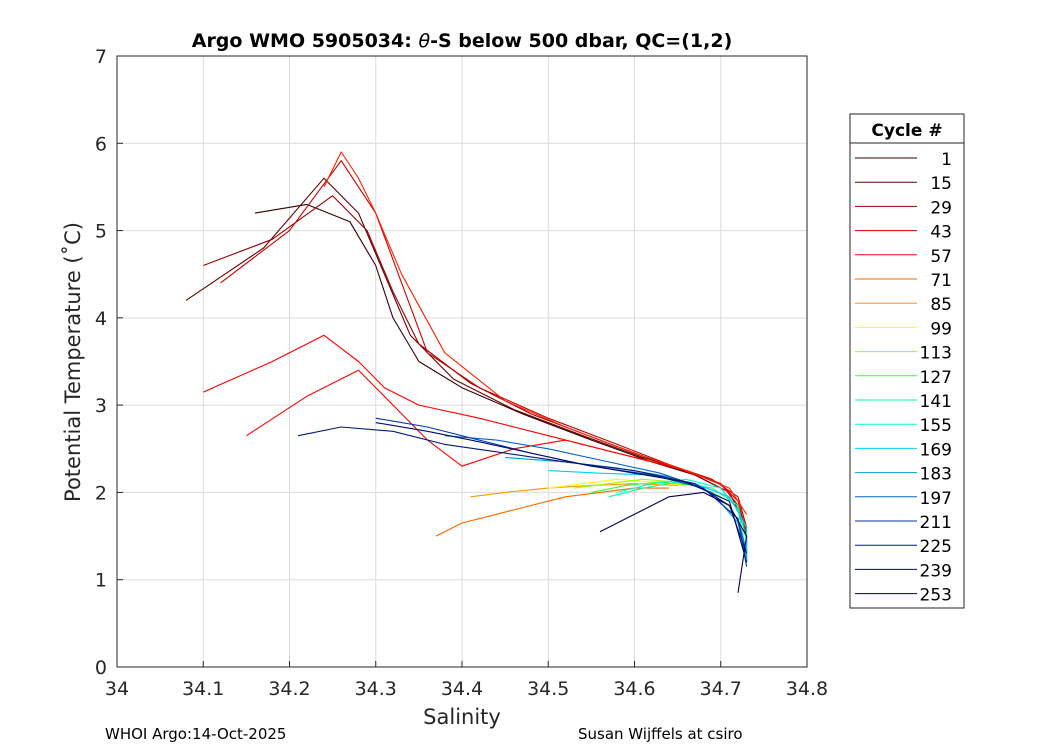 This screenshot has height=750, width=1050. Describe the element at coordinates (101, 668) in the screenshot. I see `y-tick-label: 0` at that location.